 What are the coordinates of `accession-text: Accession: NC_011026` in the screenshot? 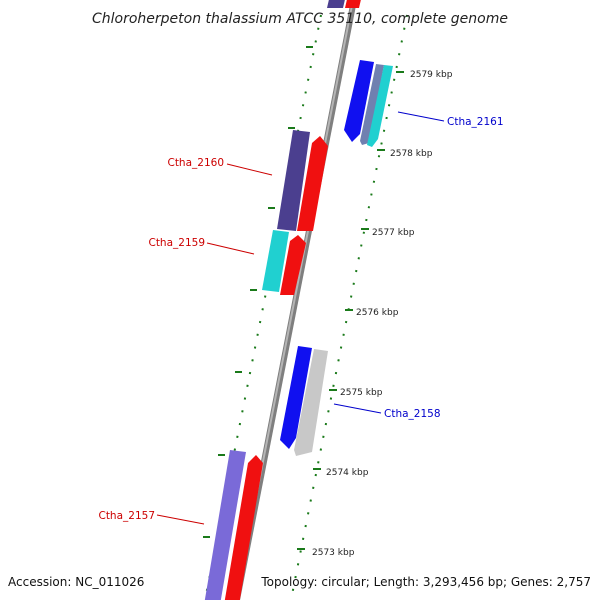 It's located at (76, 582).